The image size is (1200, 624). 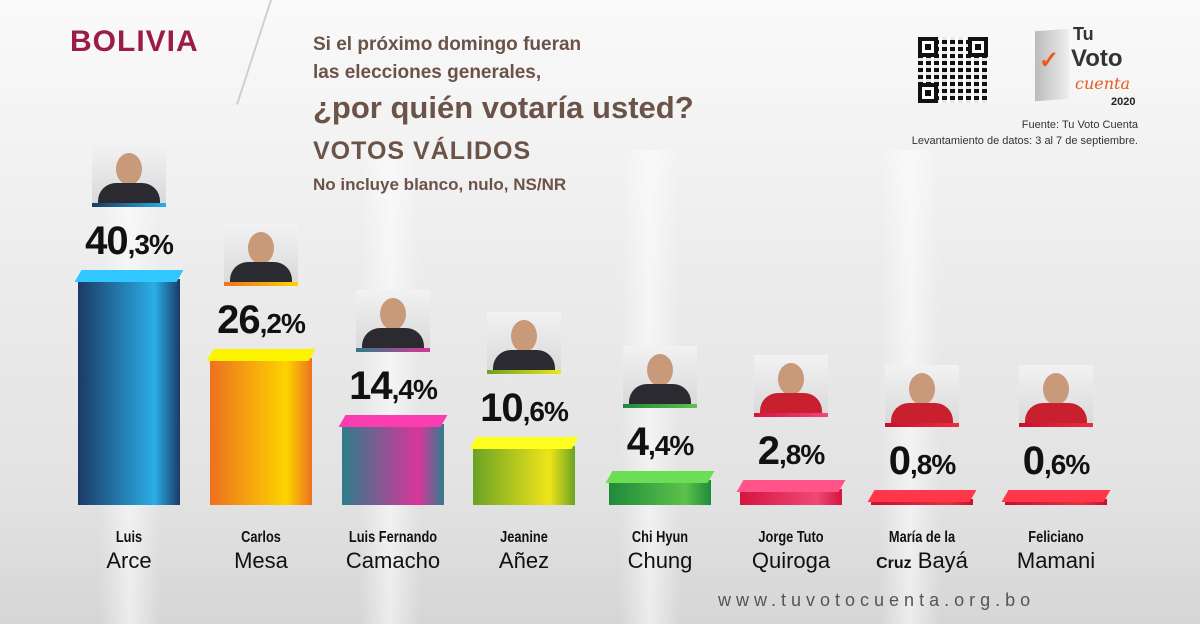 What do you see at coordinates (134, 41) in the screenshot?
I see `country-title: BOLIVIA` at bounding box center [134, 41].